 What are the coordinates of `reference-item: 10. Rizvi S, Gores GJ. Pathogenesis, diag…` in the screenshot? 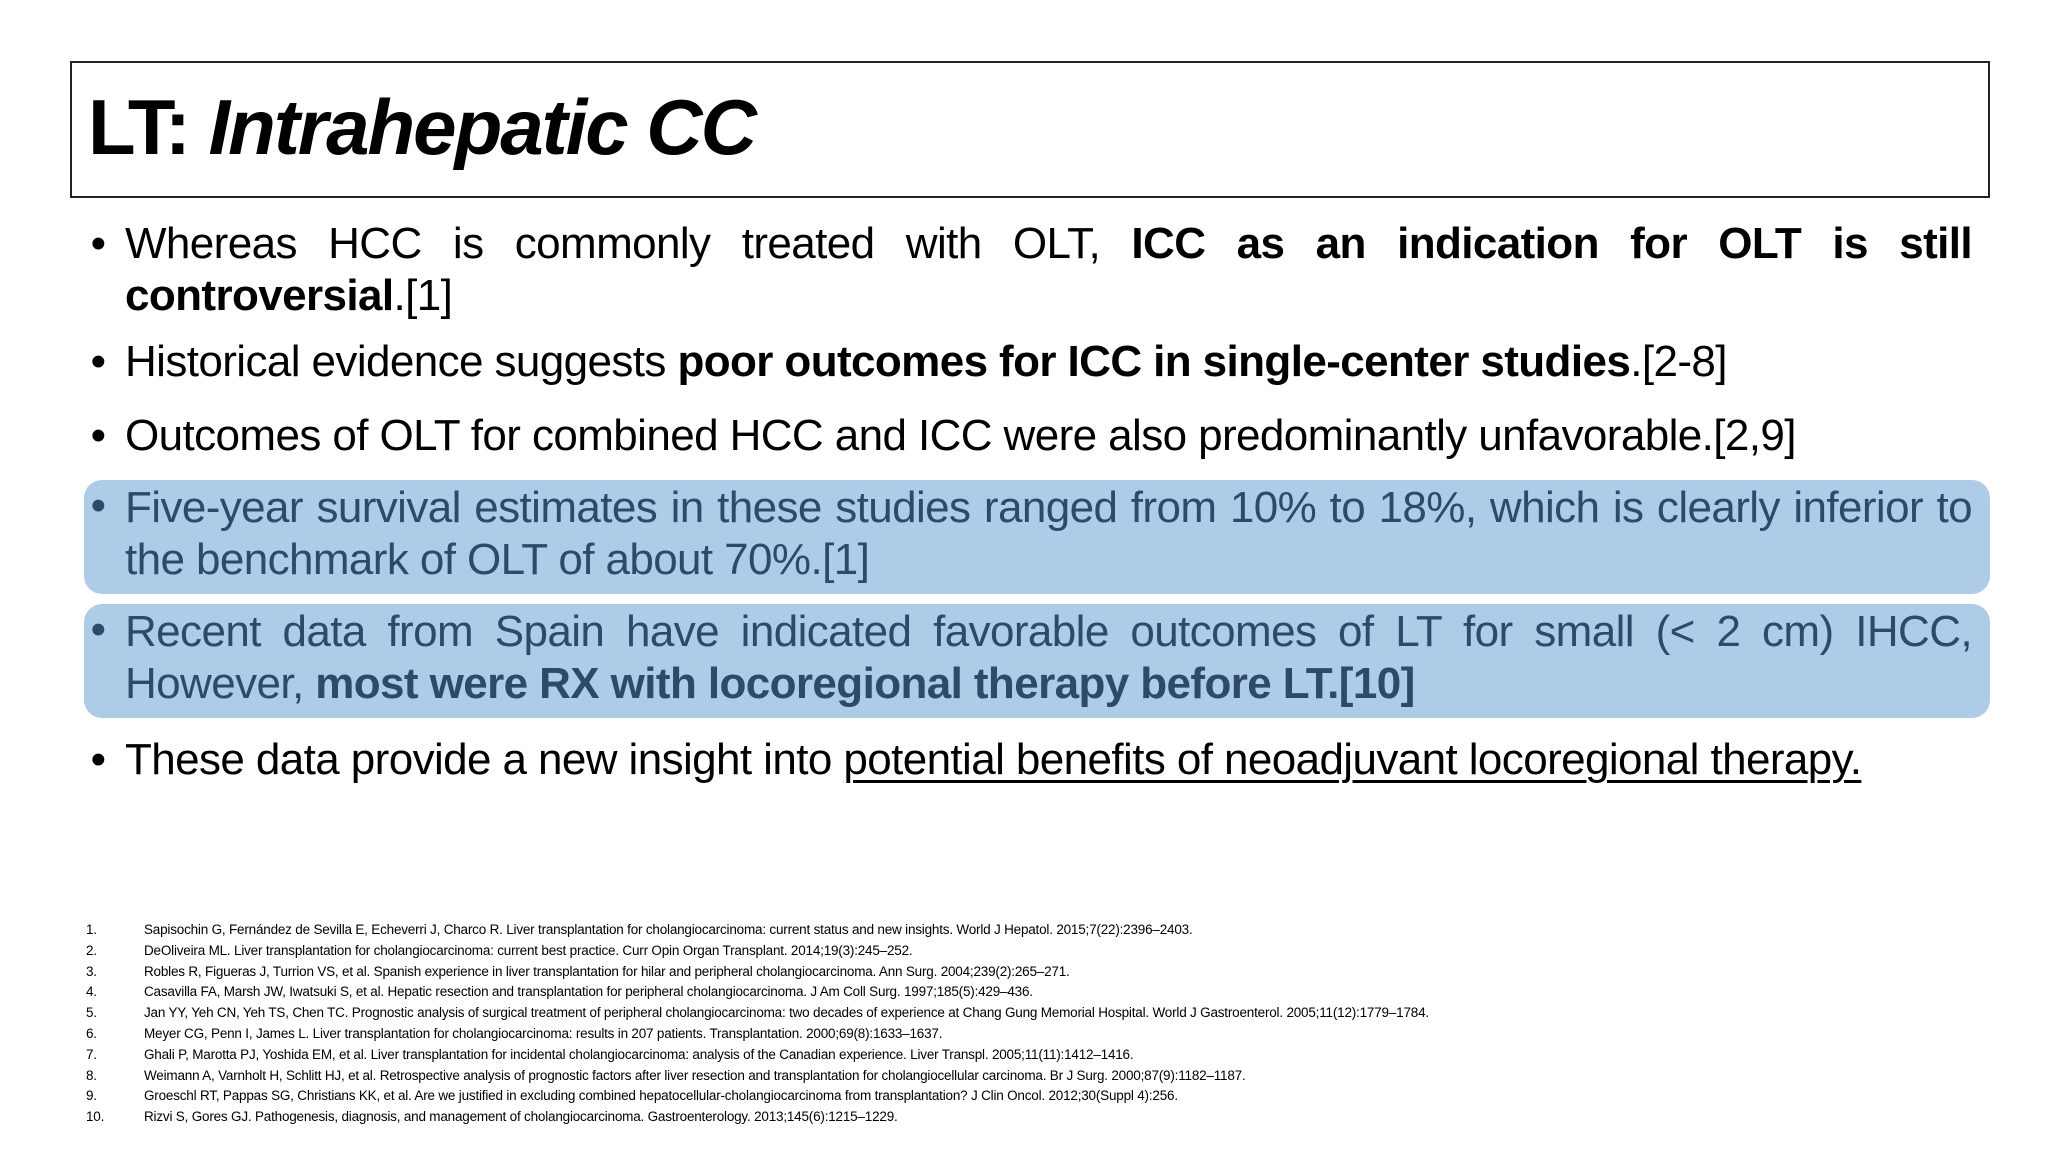 It's located at (1020, 1117).